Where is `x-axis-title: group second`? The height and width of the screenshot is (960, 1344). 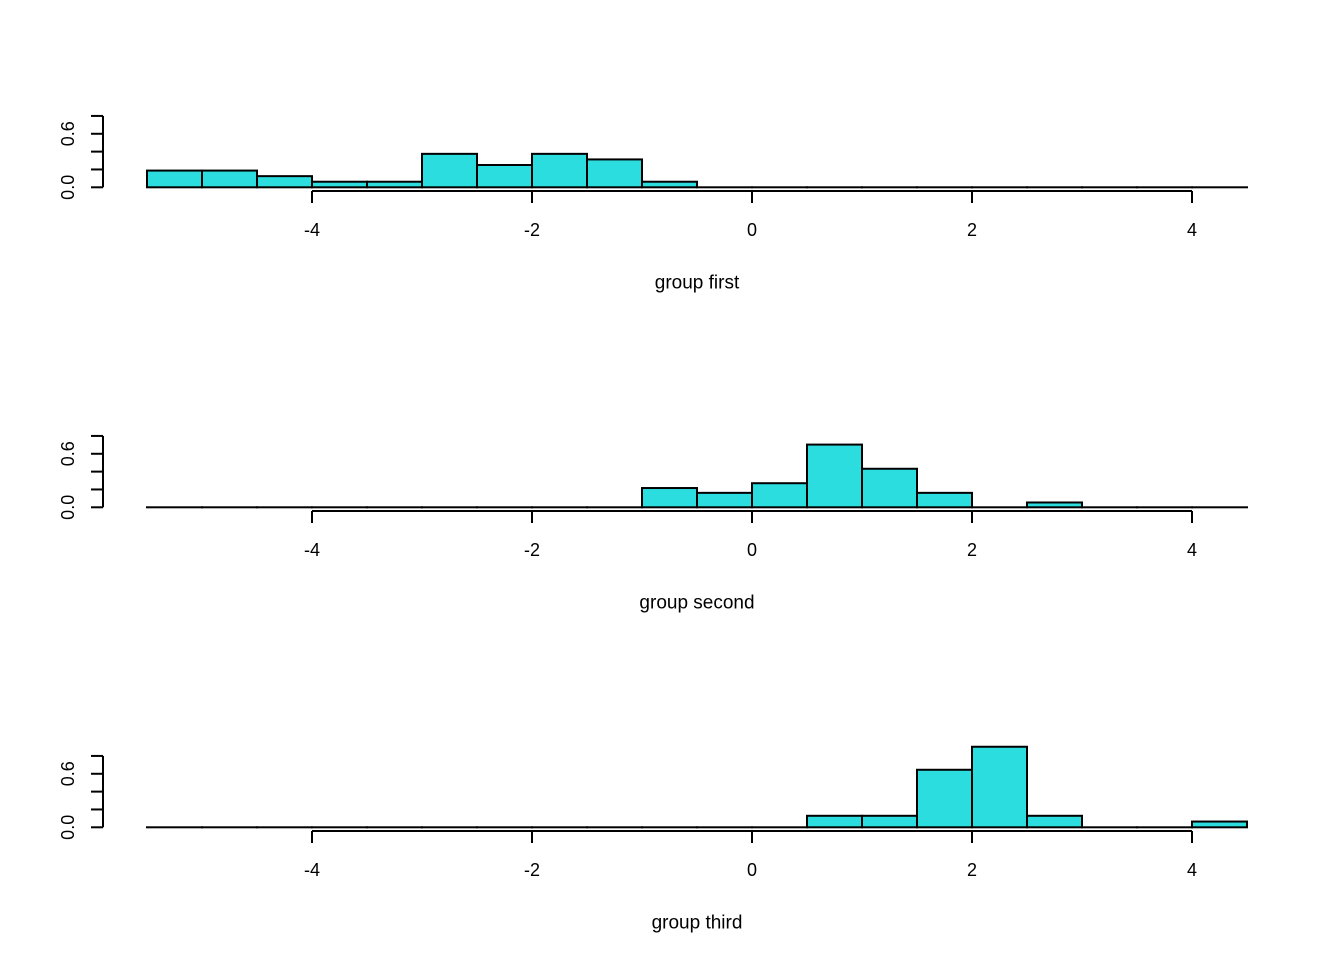 x-axis-title: group second is located at coordinates (696, 602).